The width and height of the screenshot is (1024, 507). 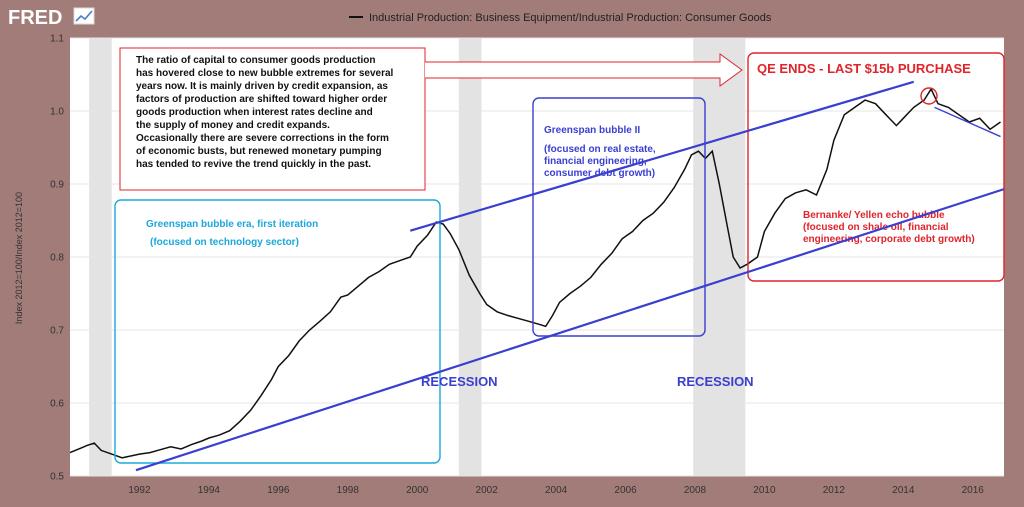 What do you see at coordinates (57, 404) in the screenshot?
I see `y-tick-label: 0.6` at bounding box center [57, 404].